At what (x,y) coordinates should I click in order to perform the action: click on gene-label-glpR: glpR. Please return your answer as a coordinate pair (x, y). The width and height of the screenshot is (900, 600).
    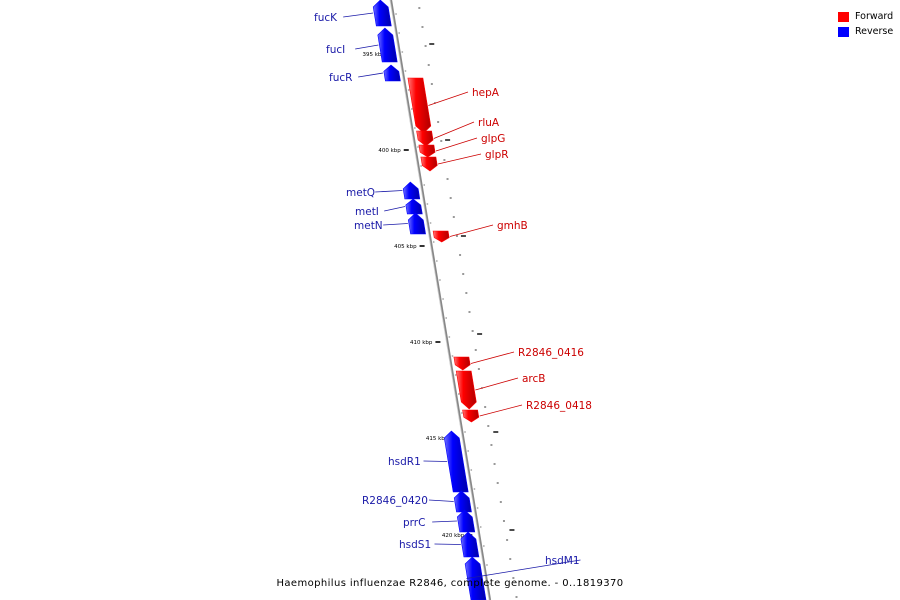
    Looking at the image, I should click on (497, 155).